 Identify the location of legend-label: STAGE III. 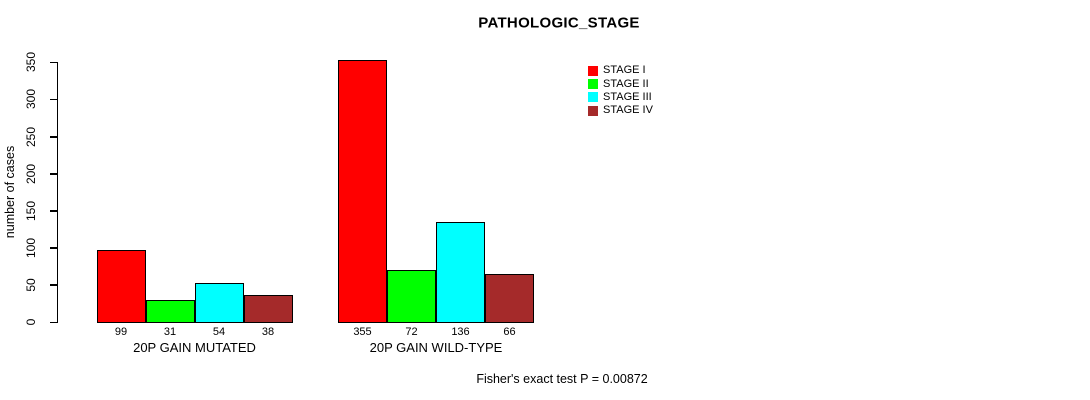
(627, 96).